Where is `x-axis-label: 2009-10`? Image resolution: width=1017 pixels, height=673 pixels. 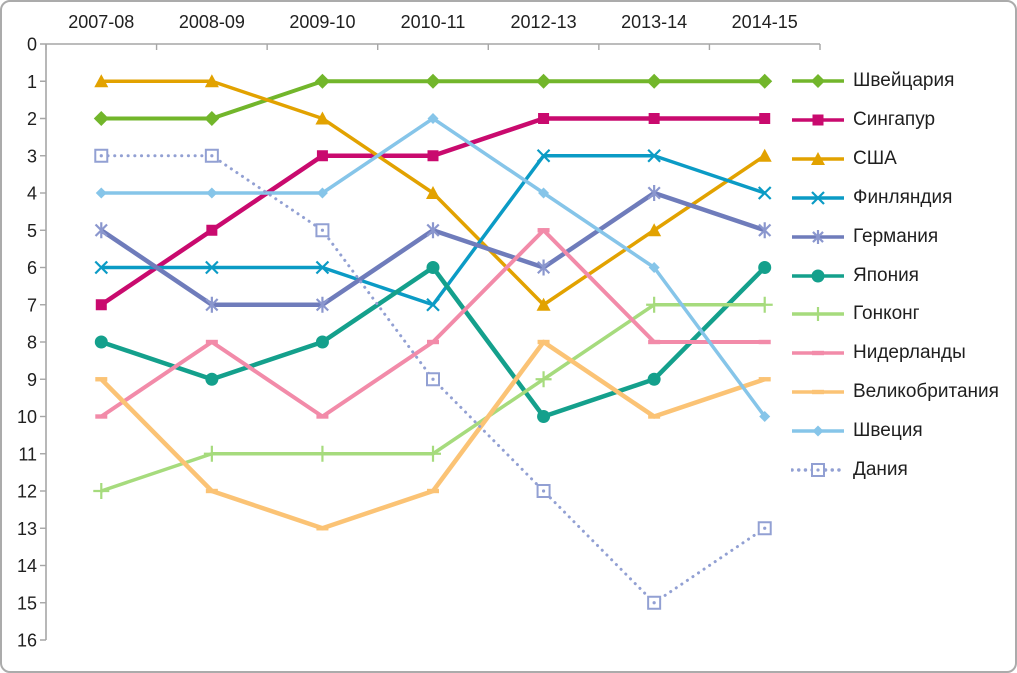 x-axis-label: 2009-10 is located at coordinates (322, 22).